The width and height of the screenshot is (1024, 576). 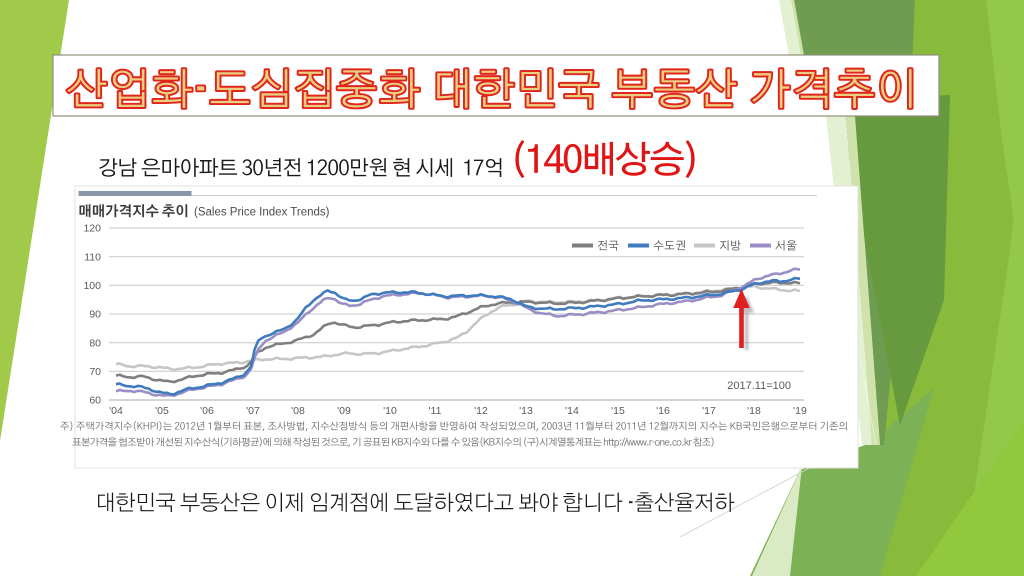 I want to click on svg-text: 2017.11=100, so click(x=759, y=386).